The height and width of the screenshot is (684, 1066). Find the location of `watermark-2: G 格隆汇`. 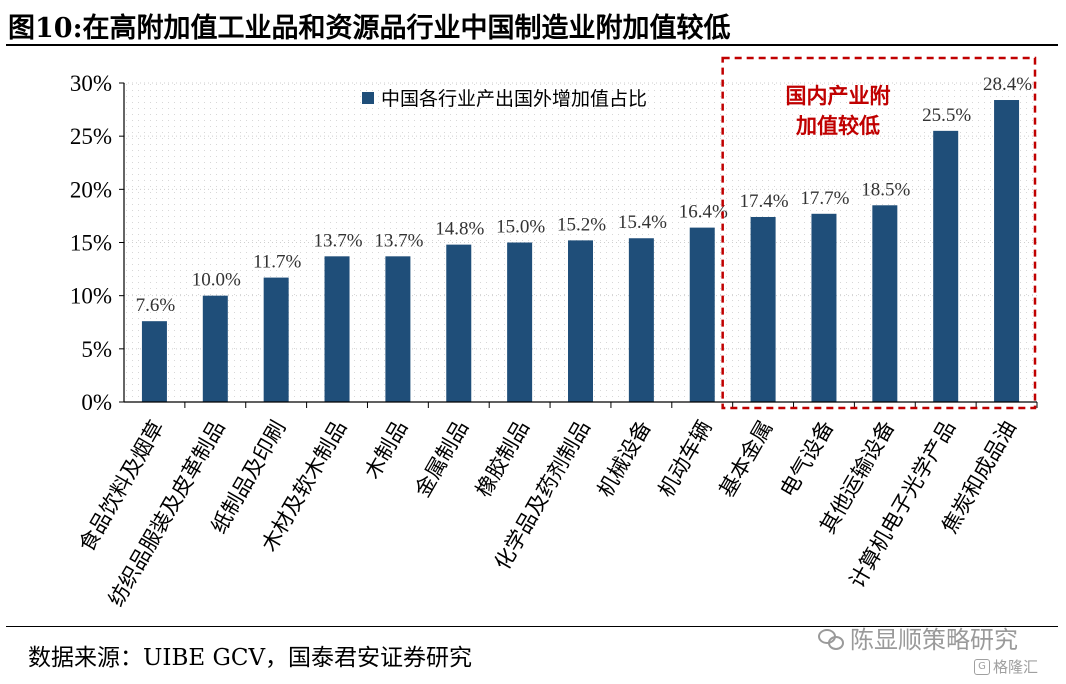

watermark-2: G 格隆汇 is located at coordinates (1006, 666).